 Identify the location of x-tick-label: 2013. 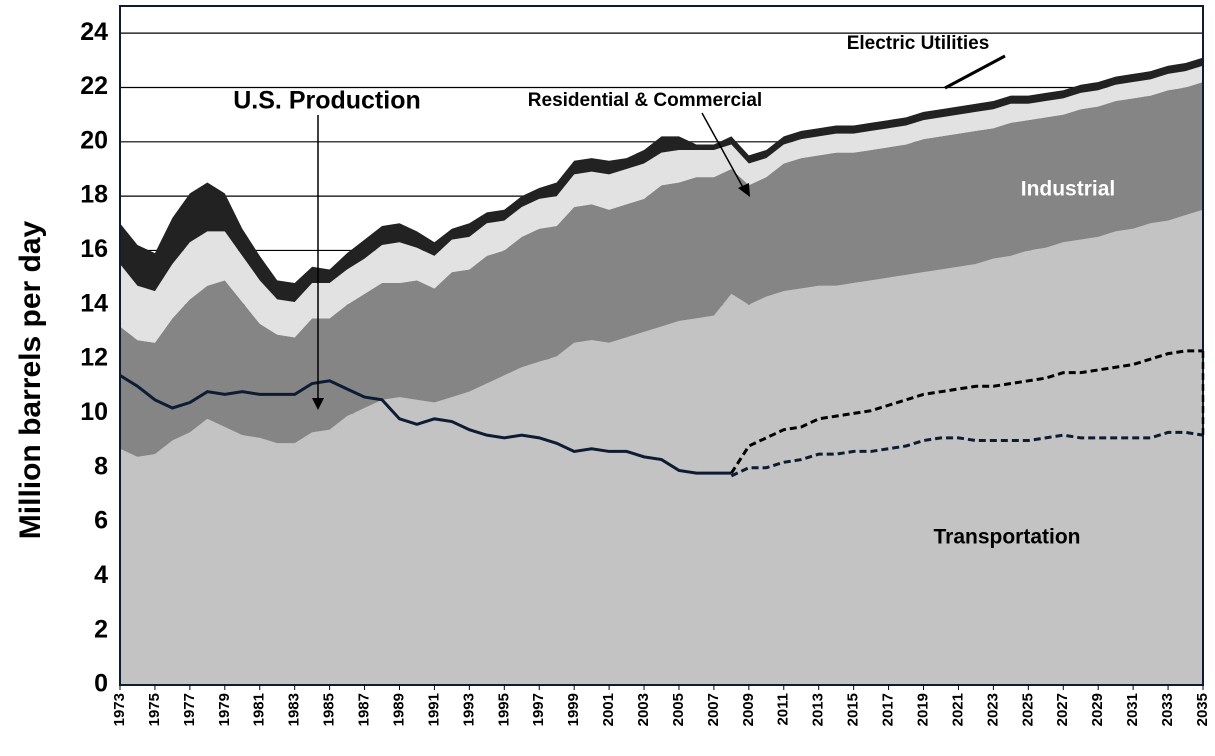
(818, 709).